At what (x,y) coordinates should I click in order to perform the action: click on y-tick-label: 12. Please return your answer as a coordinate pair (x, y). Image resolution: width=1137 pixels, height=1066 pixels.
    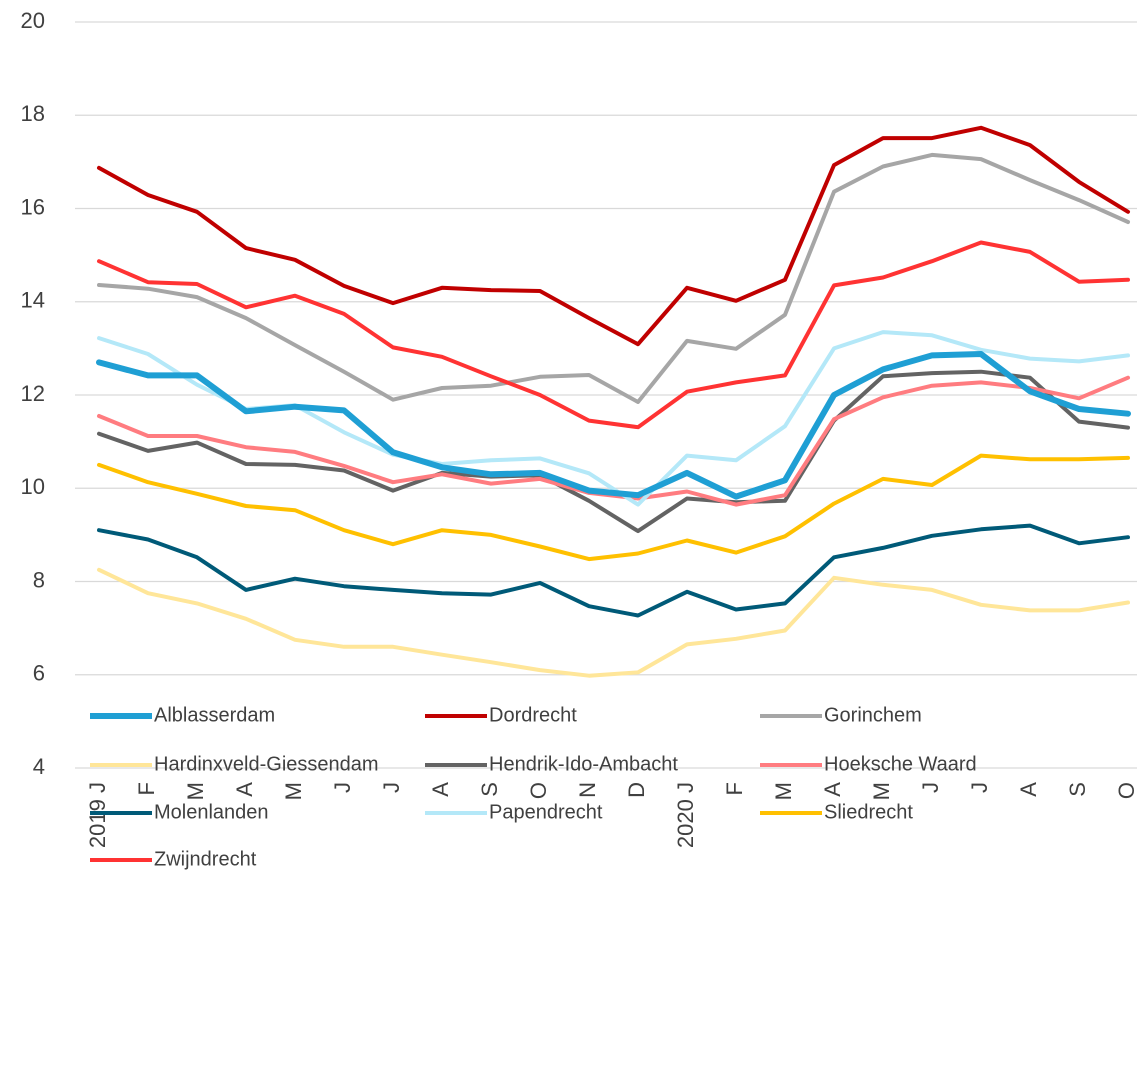
    Looking at the image, I should click on (33, 393).